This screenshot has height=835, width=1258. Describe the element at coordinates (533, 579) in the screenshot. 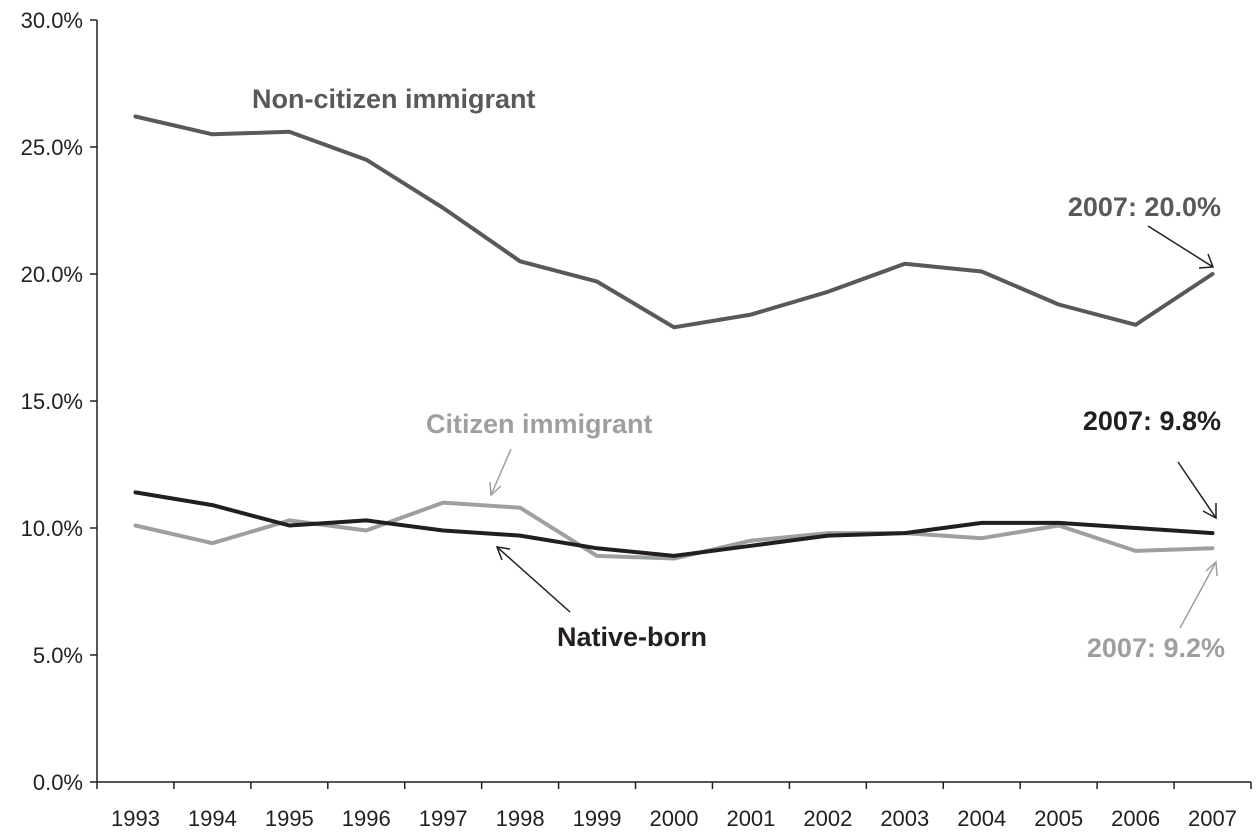

I see `arrow-native-label` at that location.